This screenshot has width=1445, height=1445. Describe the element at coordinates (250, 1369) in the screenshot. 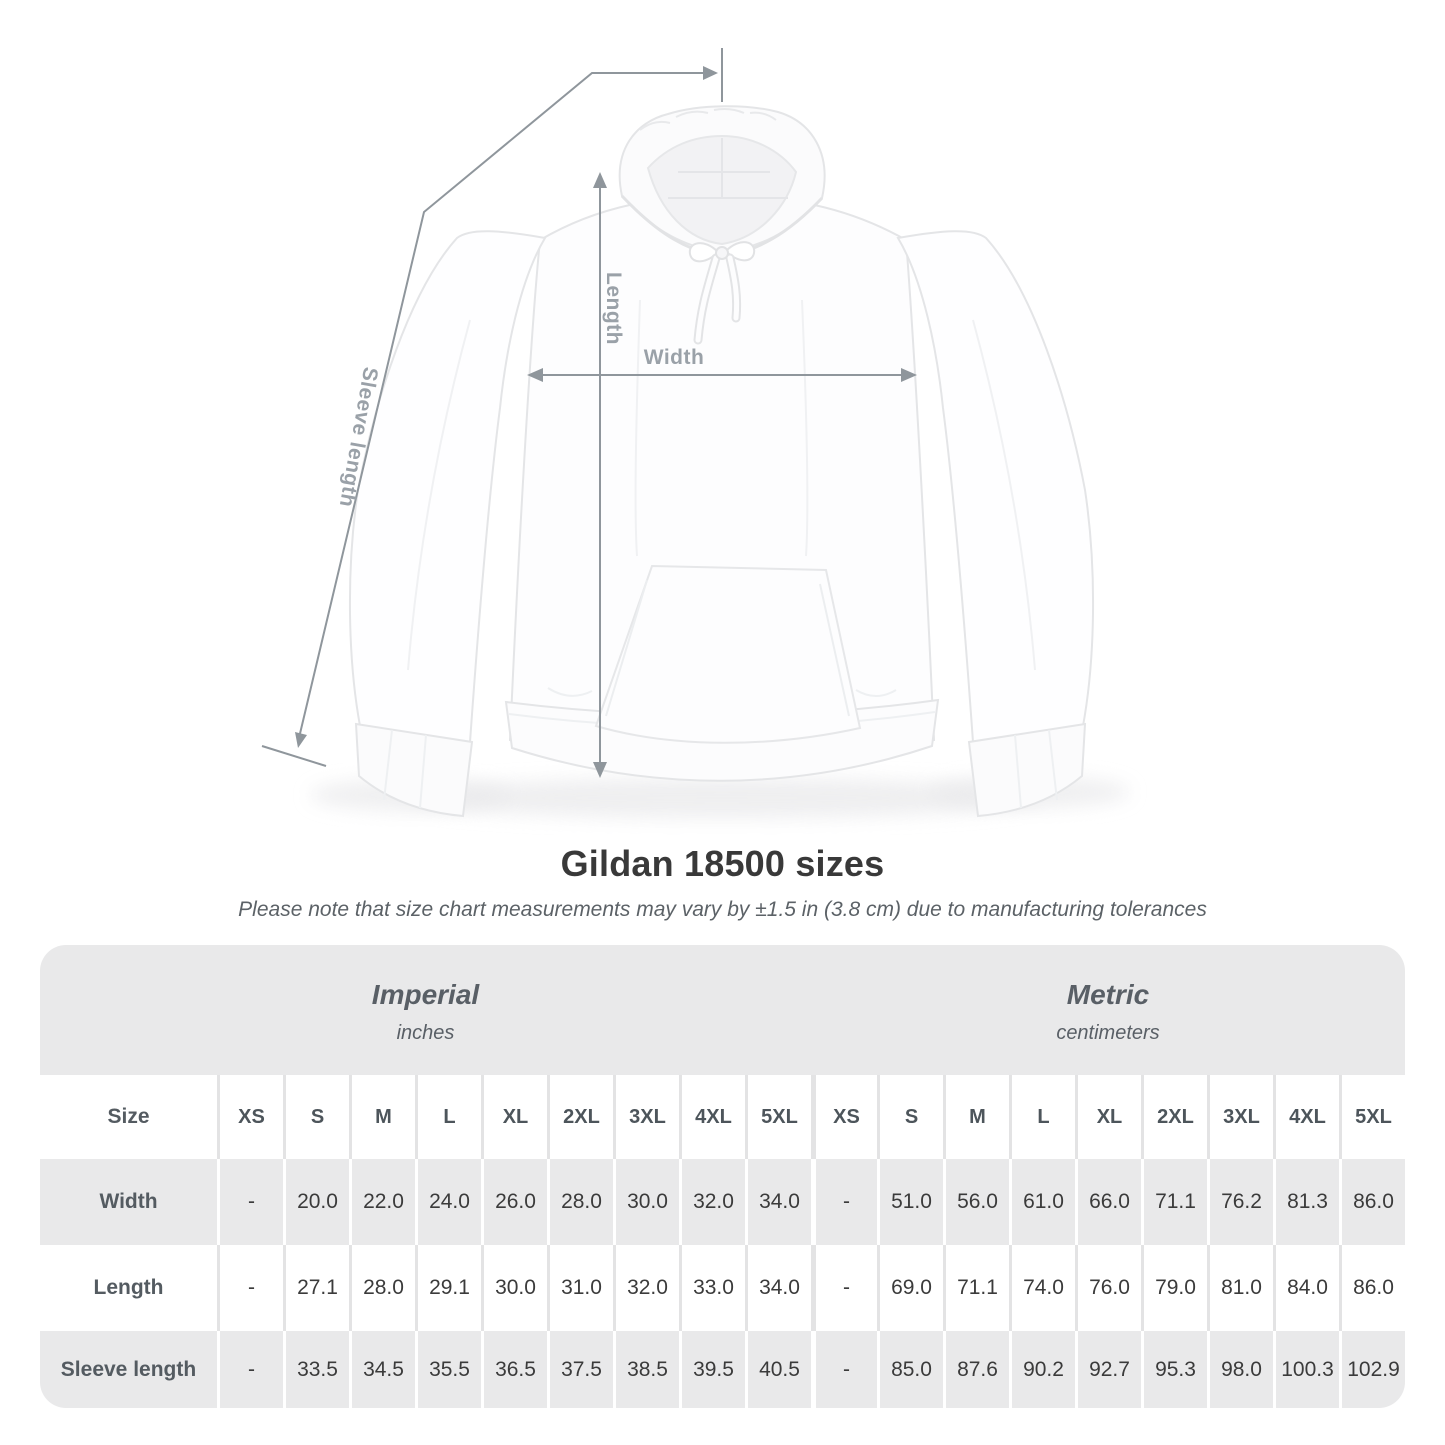

I see `sleeve-imperial-cell: -` at that location.